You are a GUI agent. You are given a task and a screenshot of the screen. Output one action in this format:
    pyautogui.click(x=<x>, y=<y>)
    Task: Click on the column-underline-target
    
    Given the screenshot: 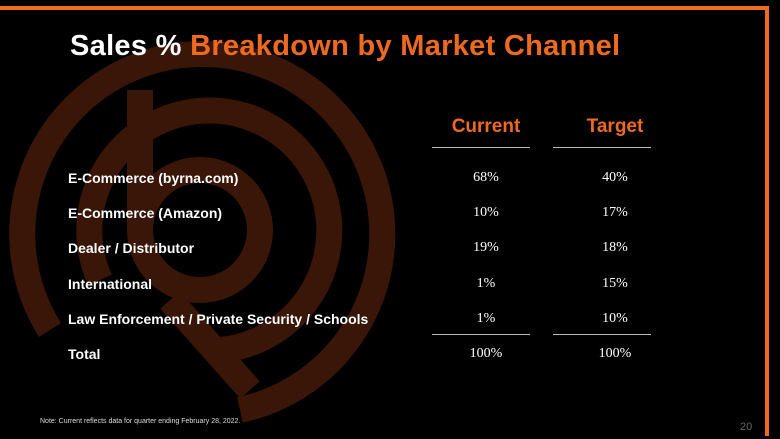 What is the action you would take?
    pyautogui.click(x=602, y=147)
    